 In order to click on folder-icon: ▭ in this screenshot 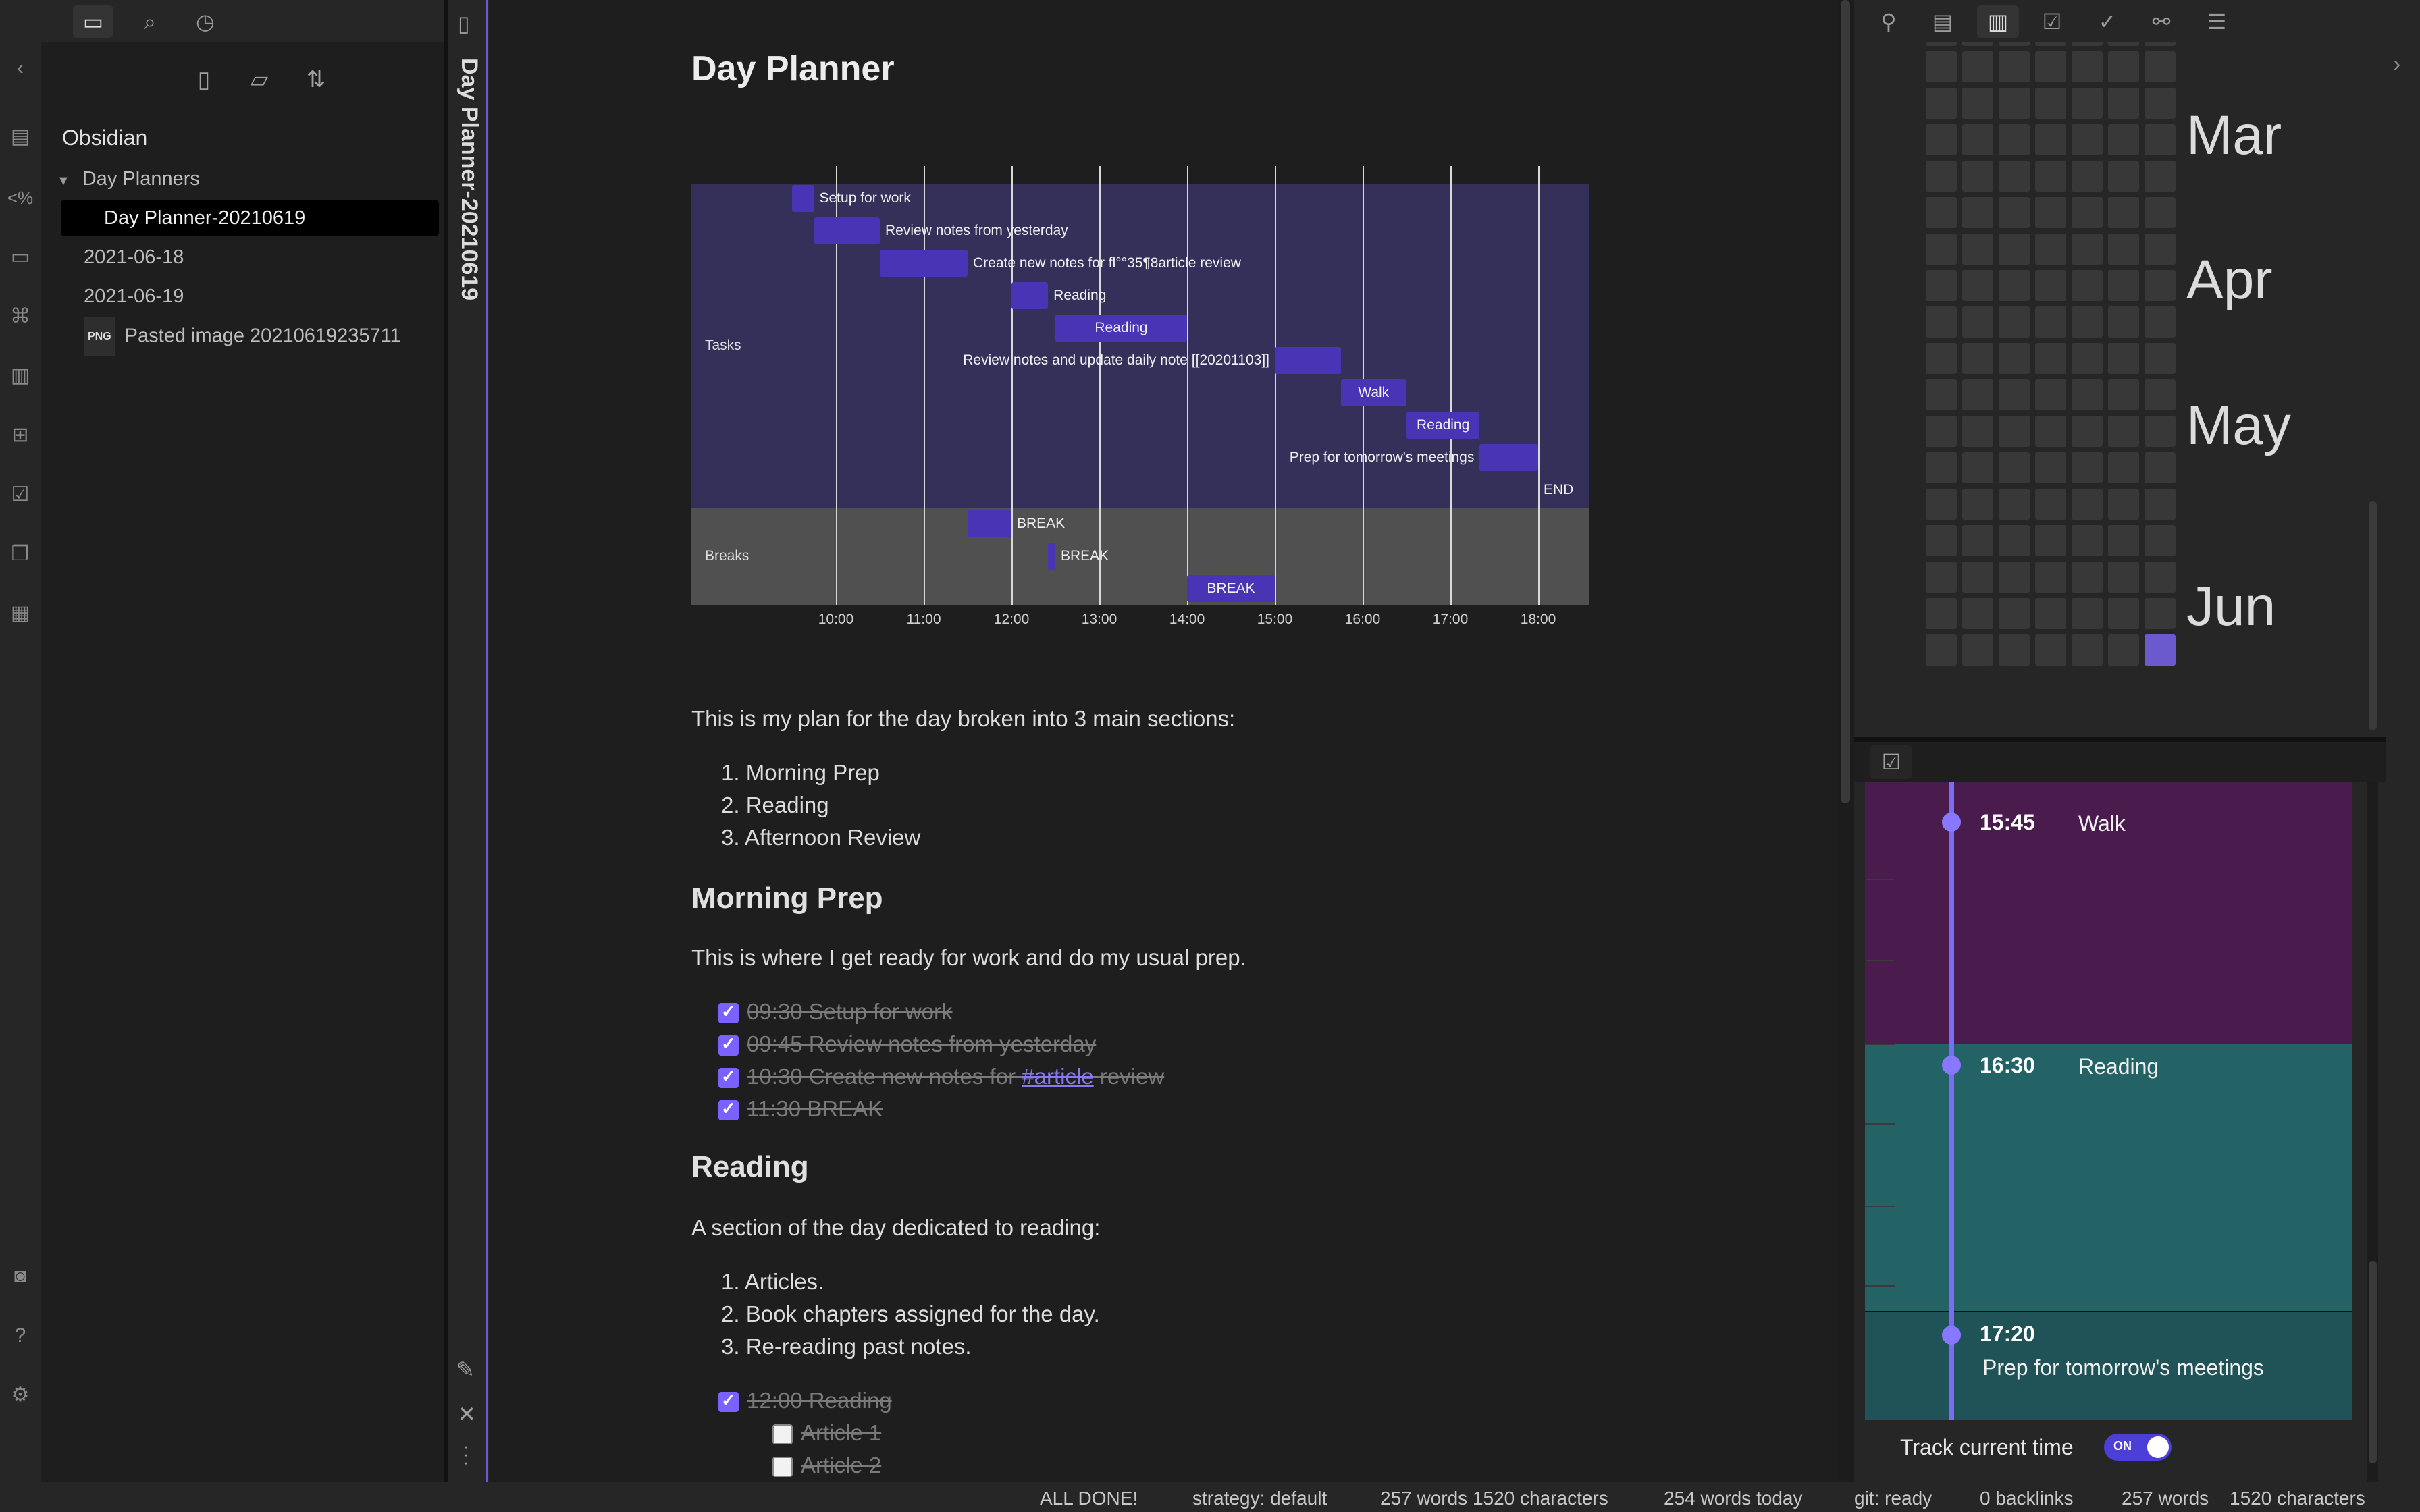, I will do `click(93, 21)`.